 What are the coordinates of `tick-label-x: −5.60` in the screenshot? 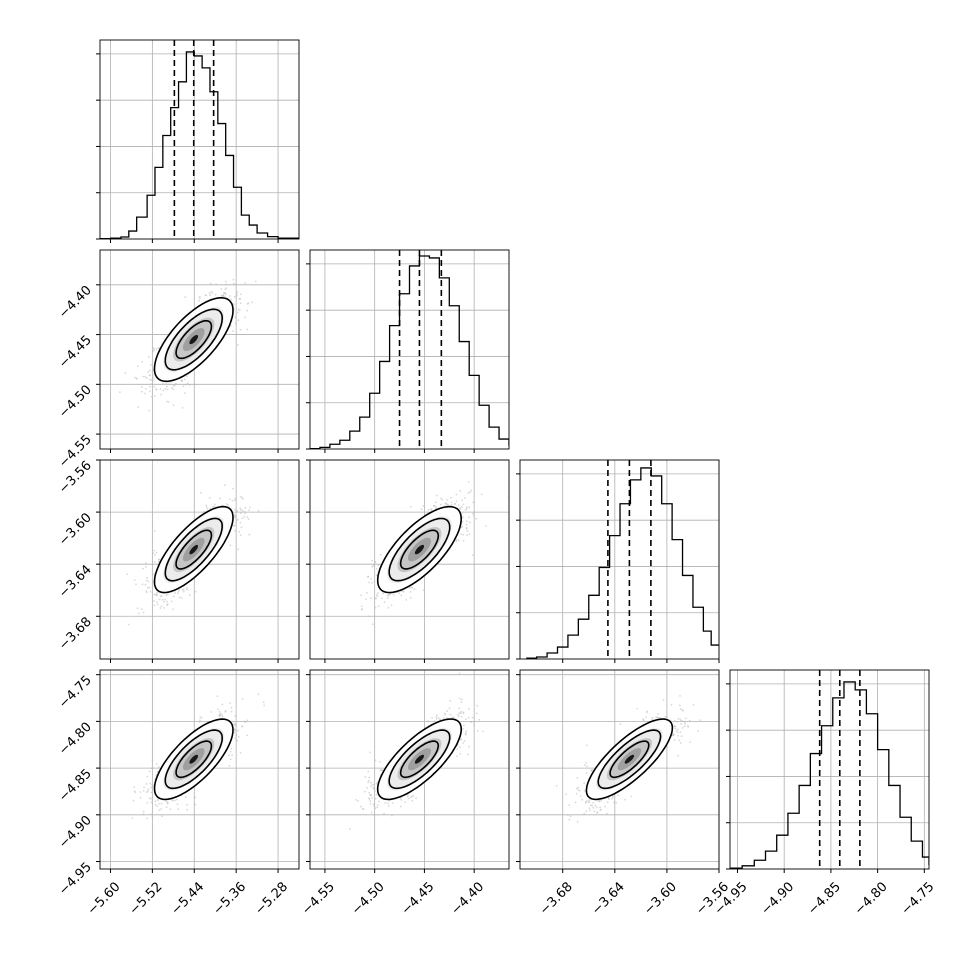 It's located at (104, 898).